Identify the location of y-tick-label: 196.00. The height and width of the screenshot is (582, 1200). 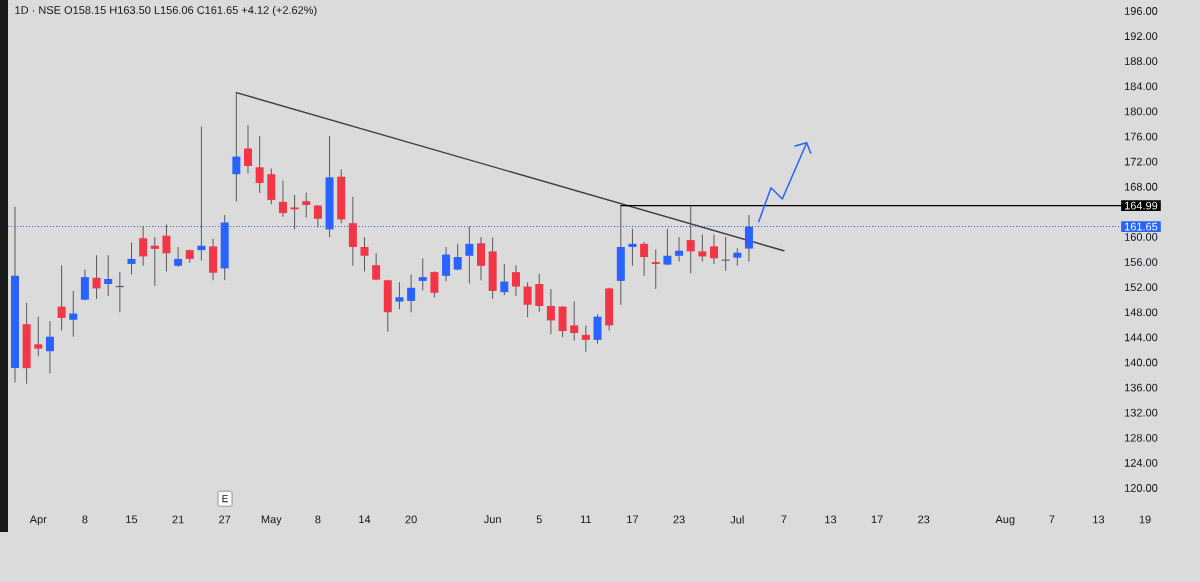
(1141, 11).